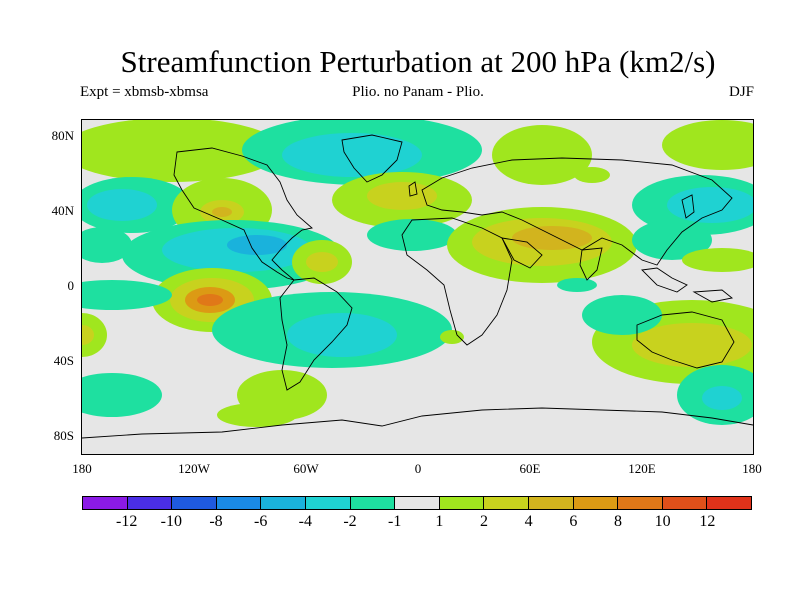  I want to click on colorbar-label: 10, so click(662, 521).